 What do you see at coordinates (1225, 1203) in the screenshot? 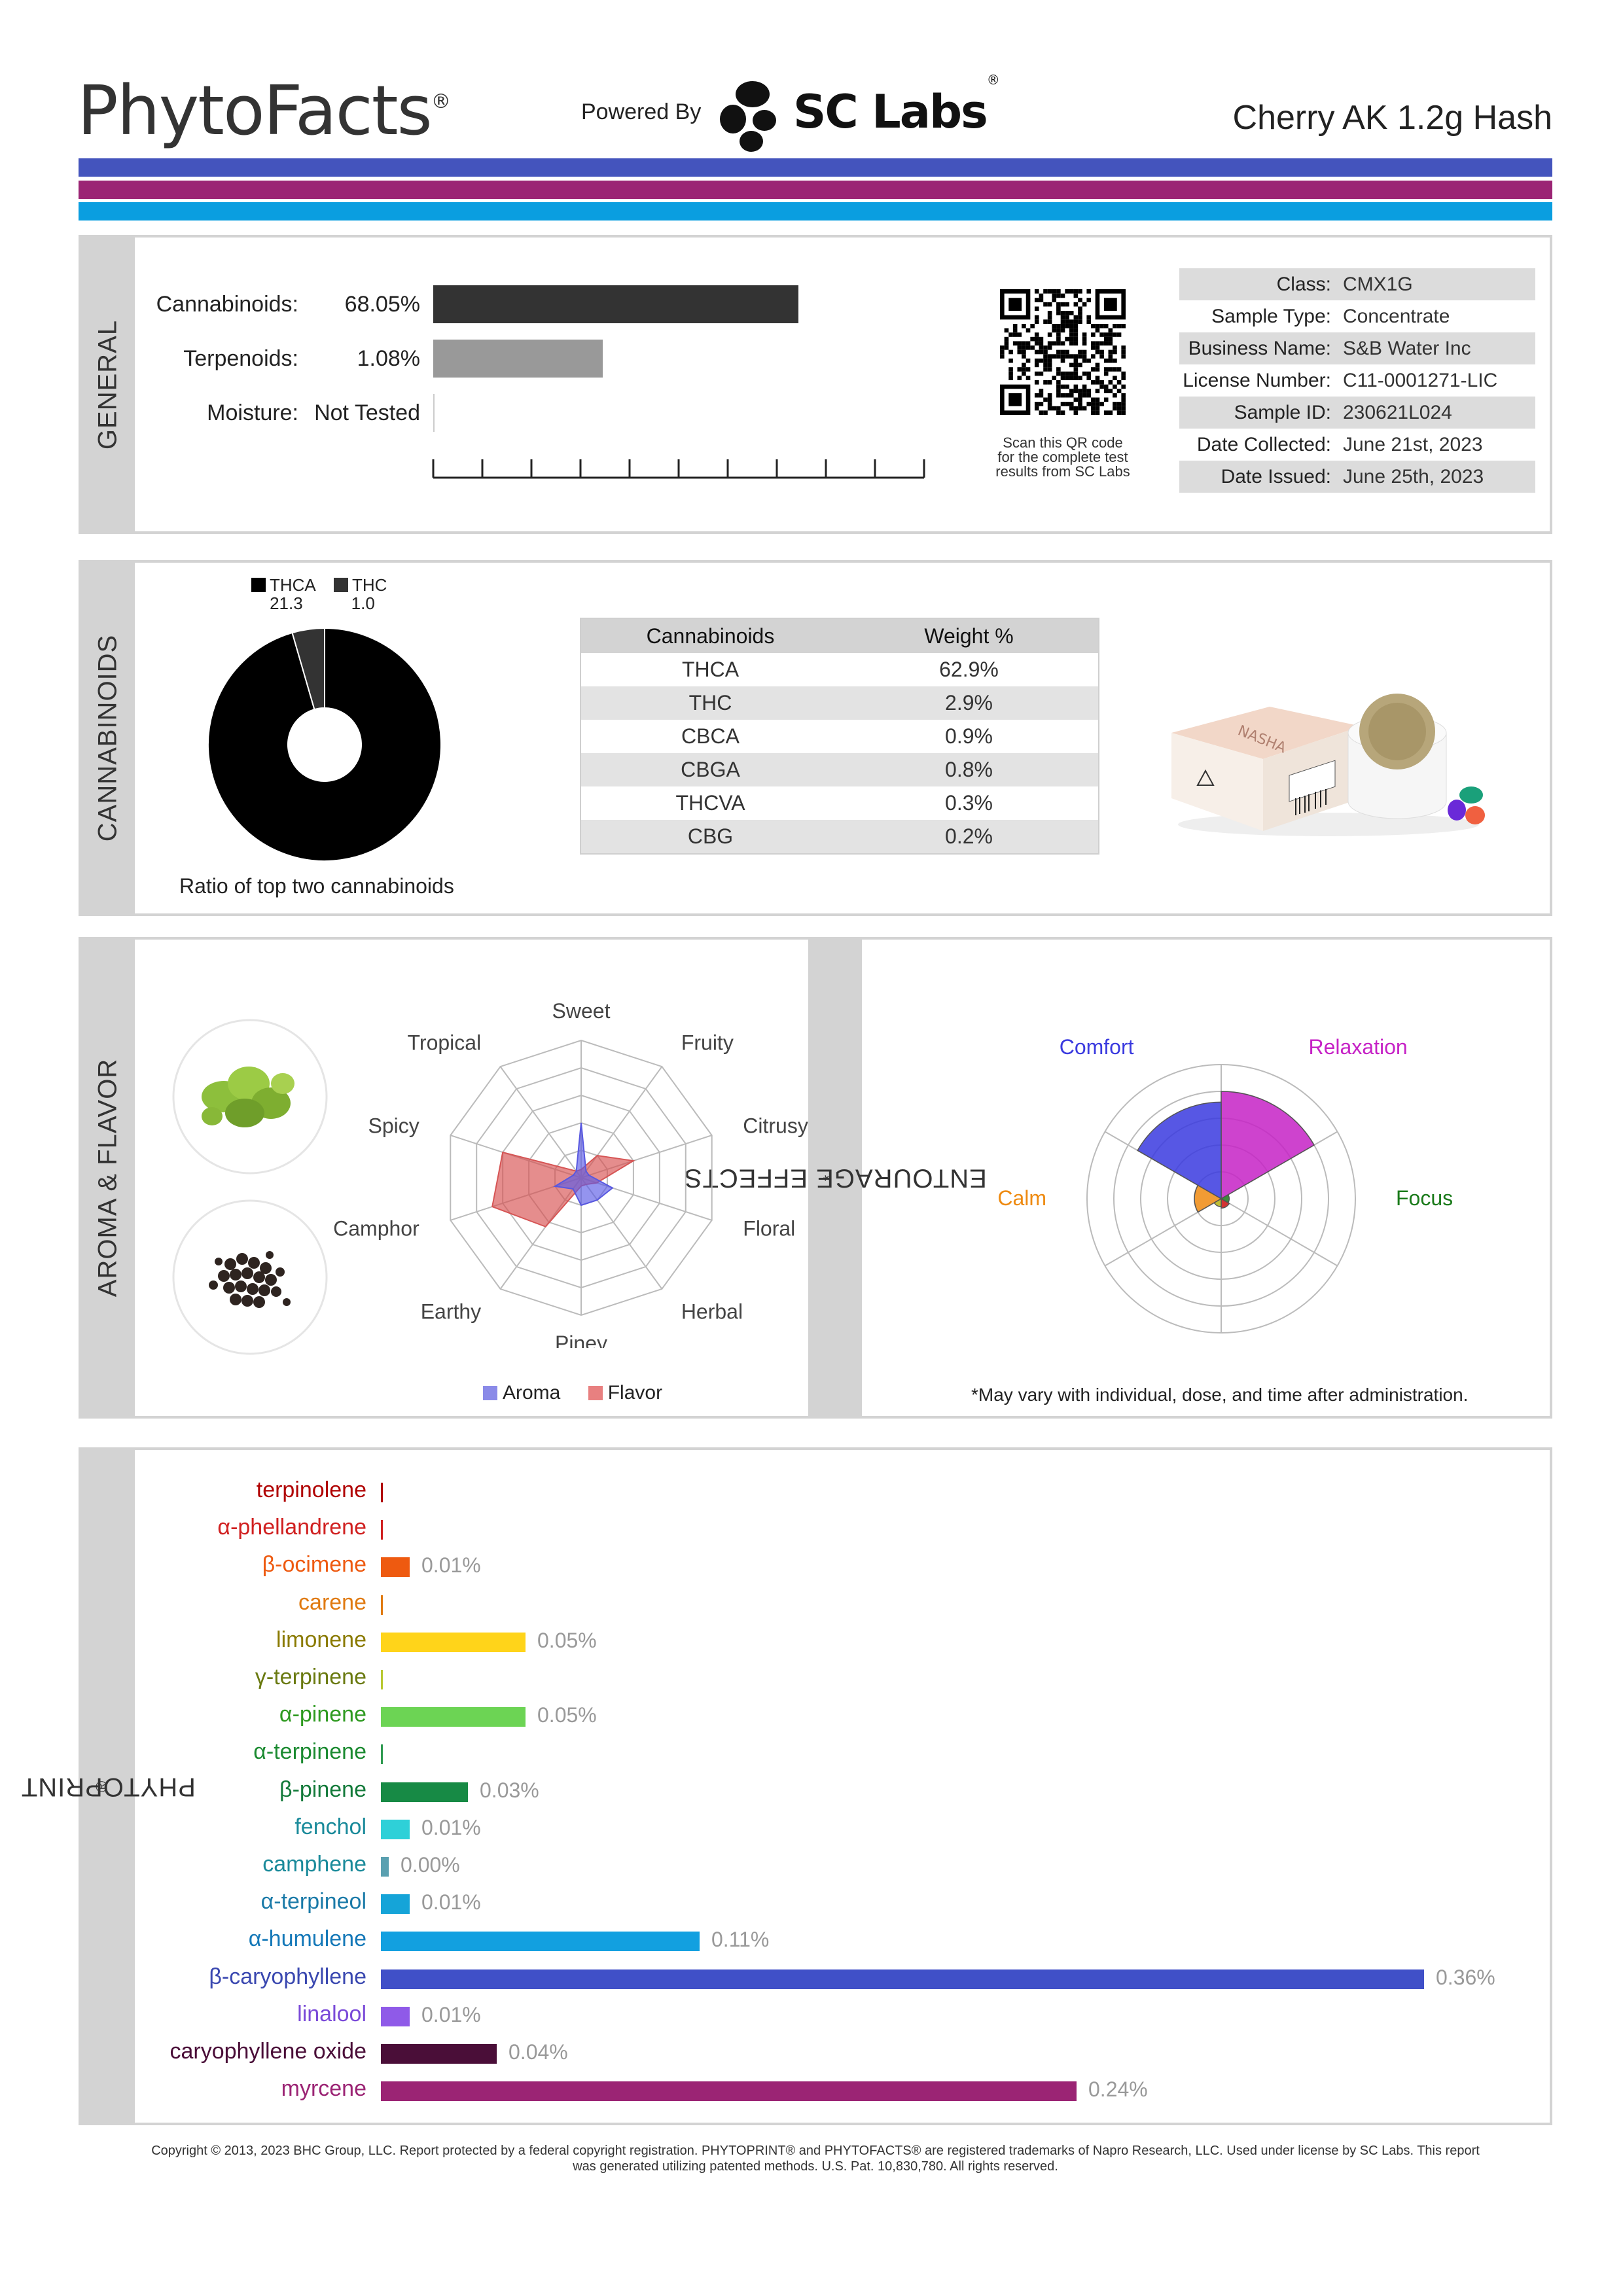
I see `effects-wedge-energy` at bounding box center [1225, 1203].